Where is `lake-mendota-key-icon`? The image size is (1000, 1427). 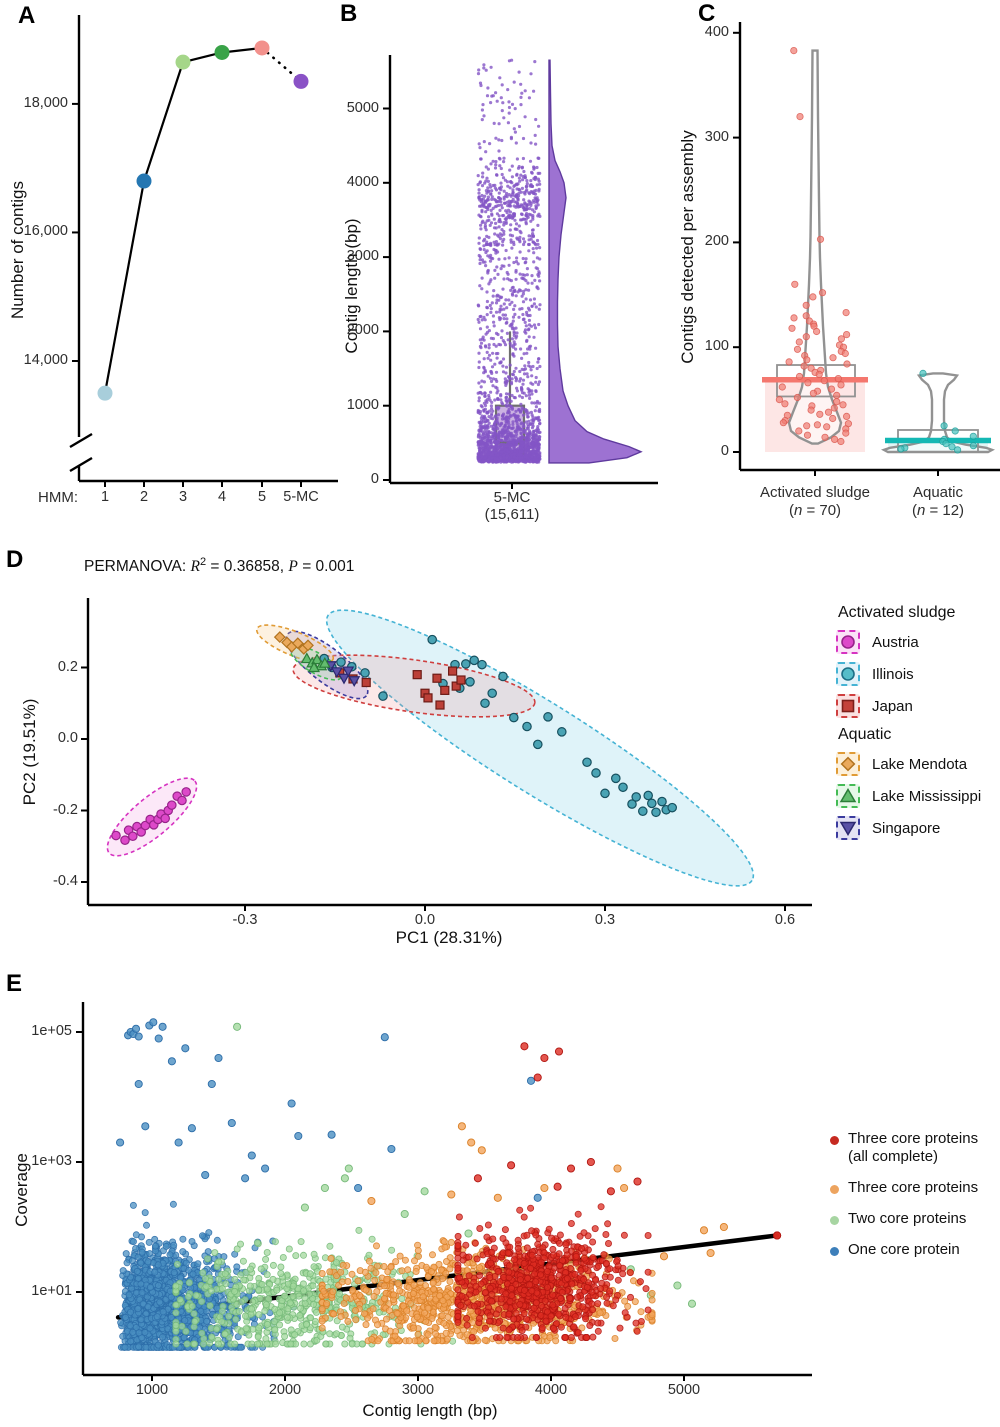 lake-mendota-key-icon is located at coordinates (848, 764).